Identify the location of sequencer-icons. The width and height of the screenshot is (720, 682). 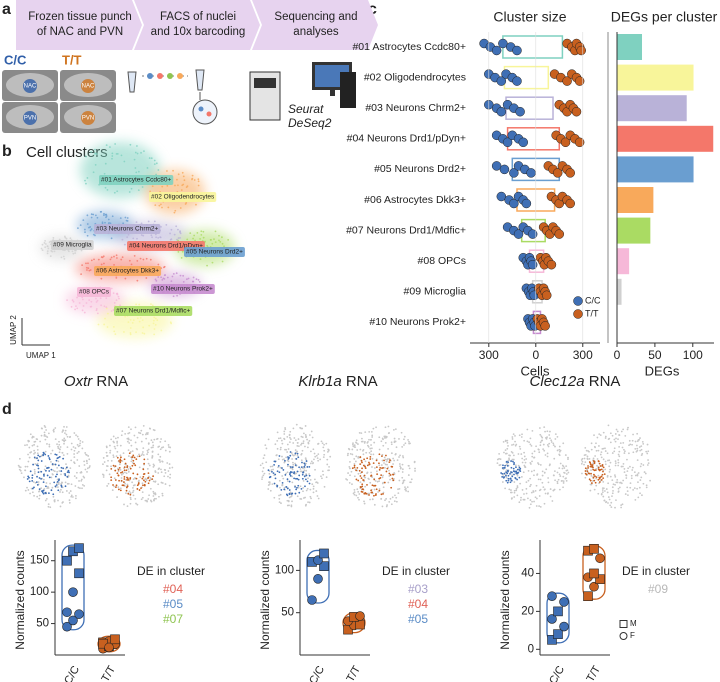
(302, 91).